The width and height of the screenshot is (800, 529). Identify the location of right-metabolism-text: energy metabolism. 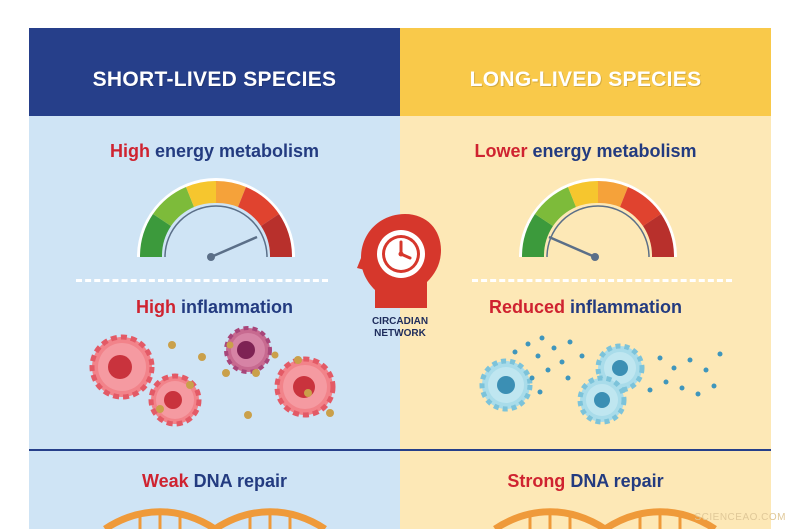
(612, 151).